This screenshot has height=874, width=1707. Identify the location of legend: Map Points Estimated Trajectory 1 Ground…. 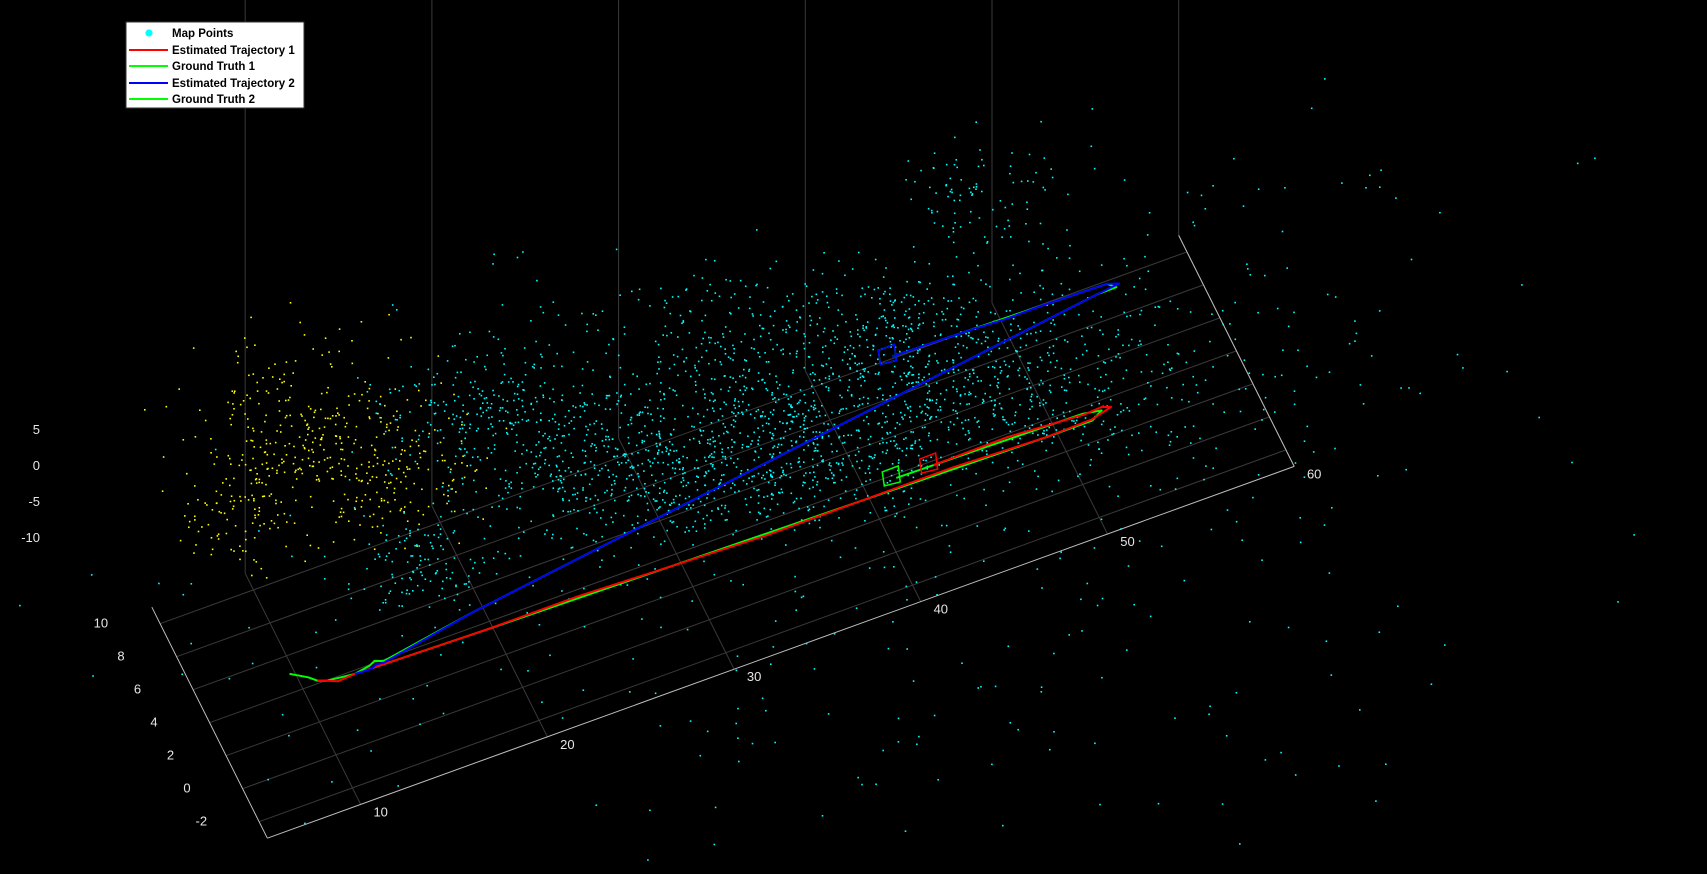
(215, 65).